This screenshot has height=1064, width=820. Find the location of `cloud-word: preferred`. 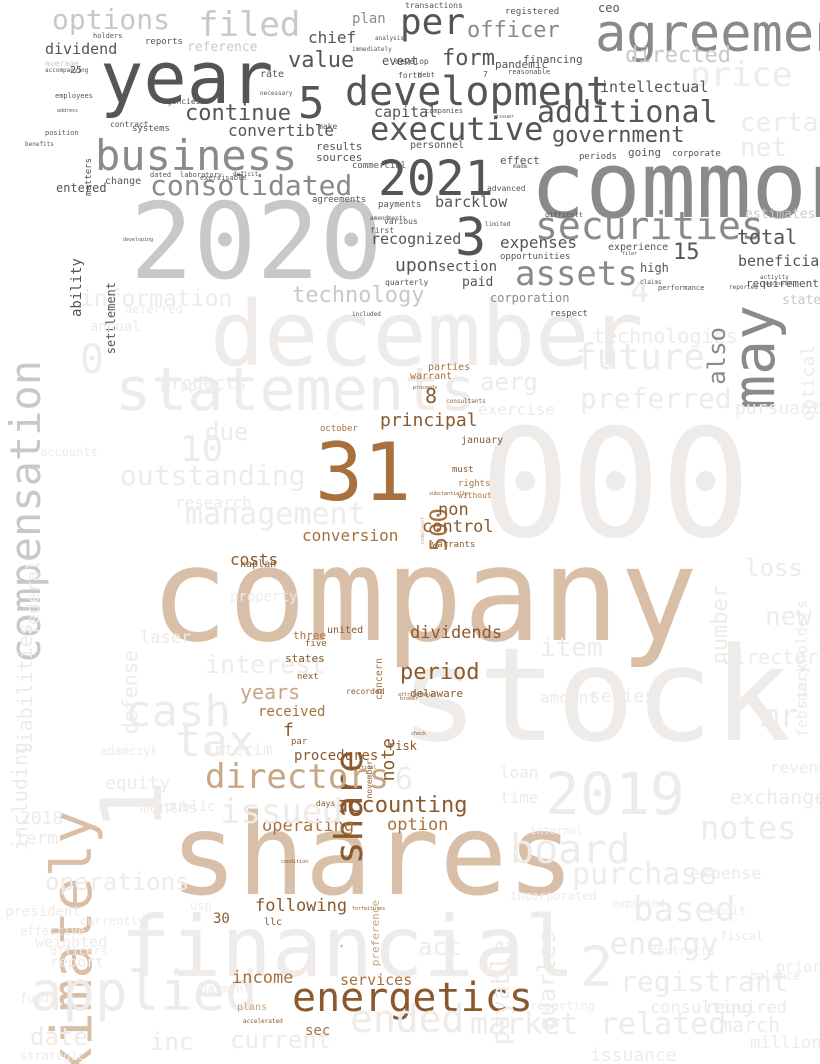

cloud-word: preferred is located at coordinates (656, 398).